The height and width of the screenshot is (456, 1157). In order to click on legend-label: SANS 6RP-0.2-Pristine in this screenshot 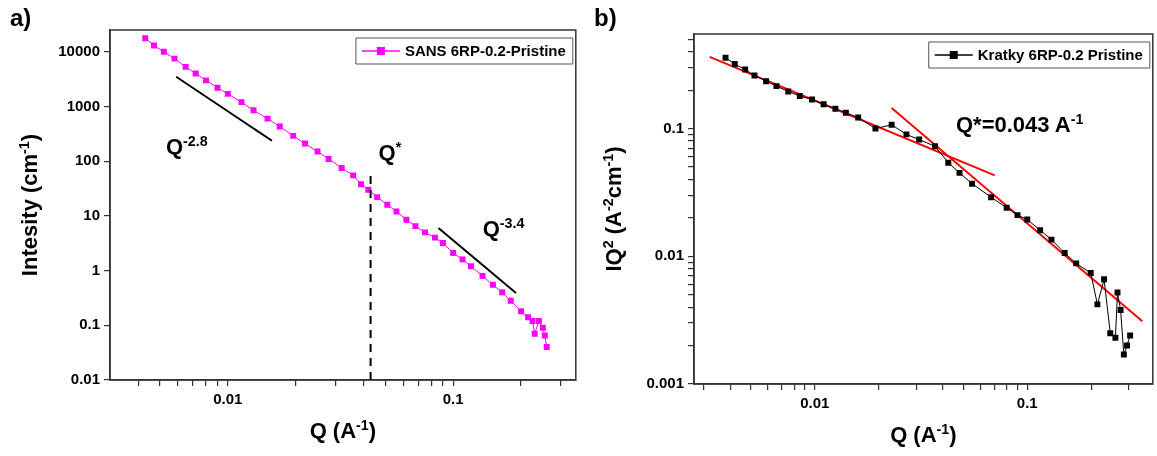, I will do `click(485, 51)`.